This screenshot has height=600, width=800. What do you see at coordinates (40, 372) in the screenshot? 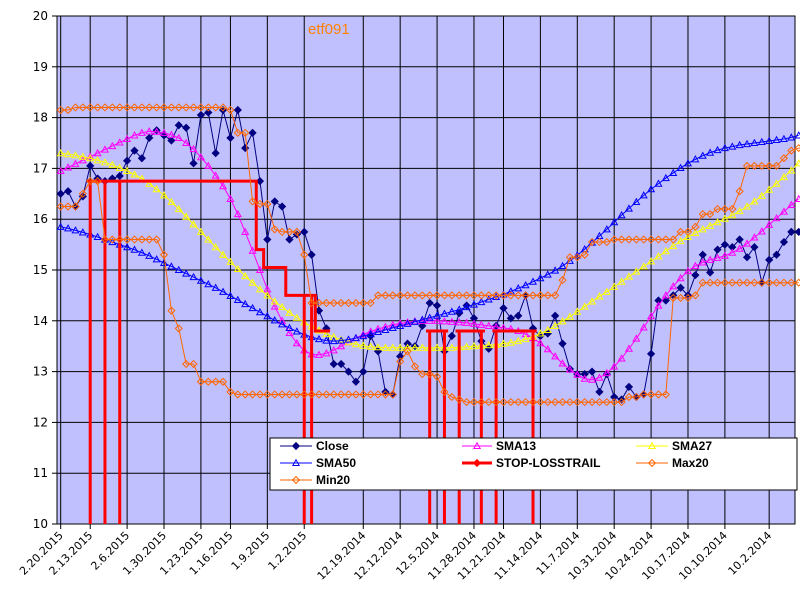
I see `y-tick-label: 13` at bounding box center [40, 372].